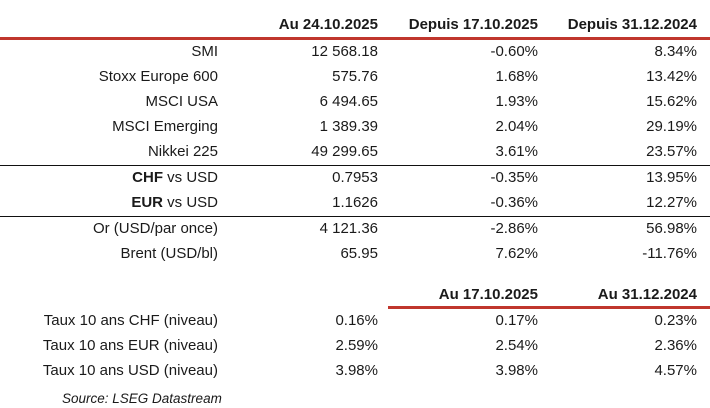  Describe the element at coordinates (468, 23) in the screenshot. I see `header-since-week: Depuis 17.10.2025` at that location.